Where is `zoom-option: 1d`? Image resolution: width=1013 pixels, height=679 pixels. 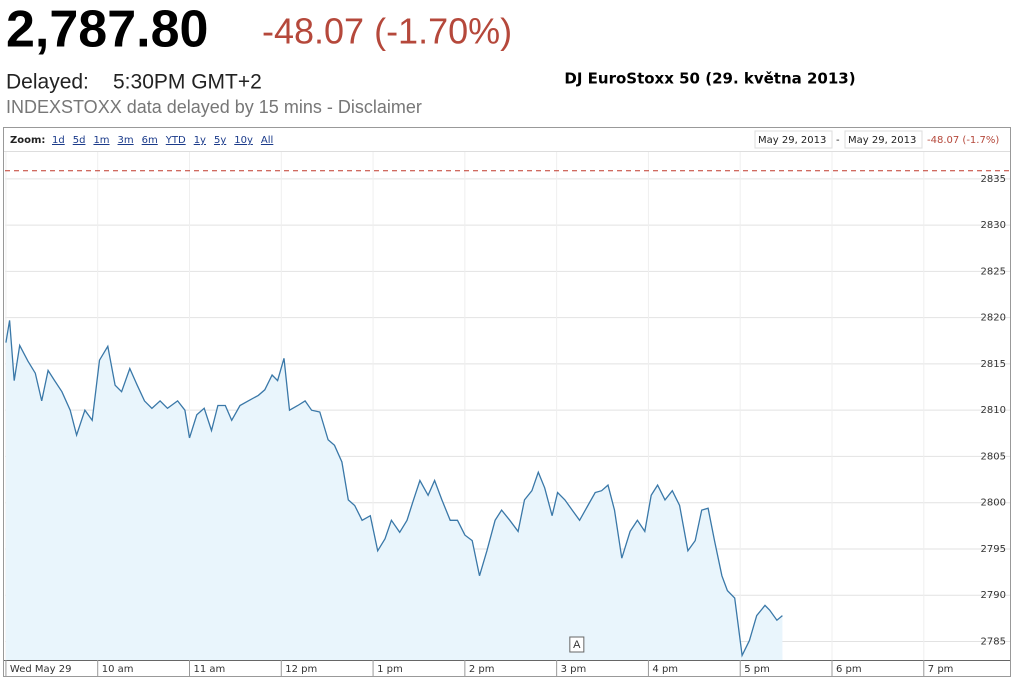 zoom-option: 1d is located at coordinates (58, 140).